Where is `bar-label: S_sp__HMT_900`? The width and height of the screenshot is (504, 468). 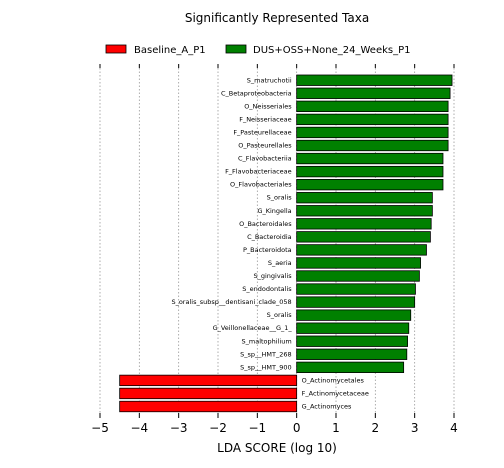 bar-label: S_sp__HMT_900 is located at coordinates (266, 367).